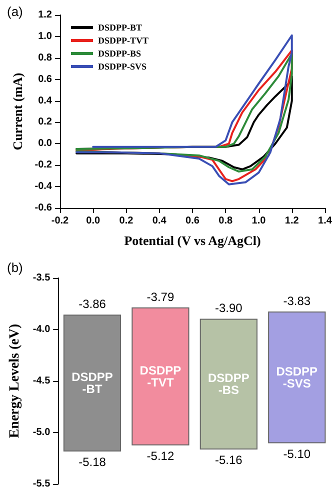 Image resolution: width=335 pixels, height=502 pixels. I want to click on y-tick-label: 0.4, so click(45, 100).